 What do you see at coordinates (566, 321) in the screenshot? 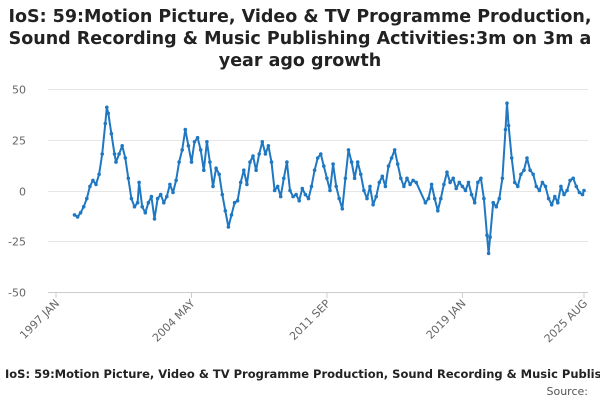
I see `x-tick-label: 2025 AUG` at bounding box center [566, 321].